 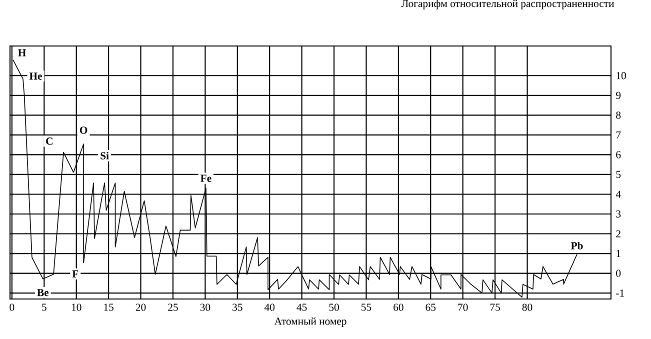 What do you see at coordinates (463, 307) in the screenshot?
I see `x-tick-label: 70` at bounding box center [463, 307].